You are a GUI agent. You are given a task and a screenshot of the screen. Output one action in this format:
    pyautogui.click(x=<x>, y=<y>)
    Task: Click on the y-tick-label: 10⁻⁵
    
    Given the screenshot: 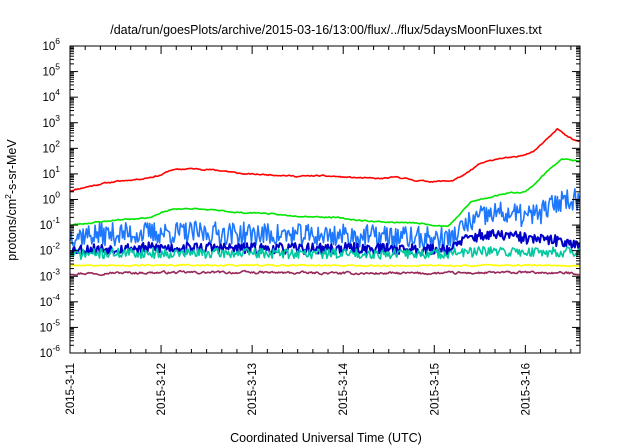 What is the action you would take?
    pyautogui.click(x=50, y=325)
    